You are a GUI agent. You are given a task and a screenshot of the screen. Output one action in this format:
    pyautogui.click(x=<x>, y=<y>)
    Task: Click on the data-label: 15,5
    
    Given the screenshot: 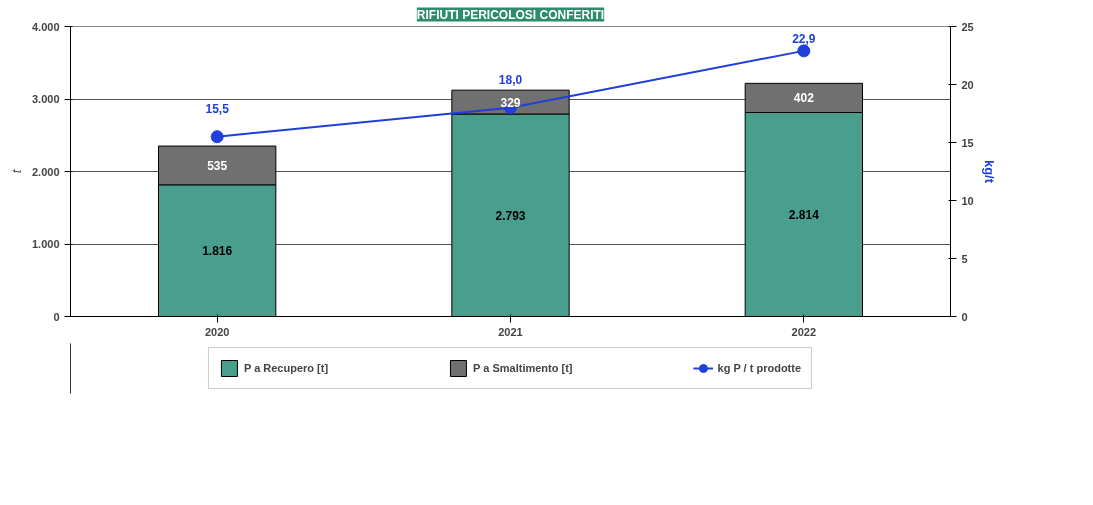 What is the action you would take?
    pyautogui.click(x=217, y=108)
    